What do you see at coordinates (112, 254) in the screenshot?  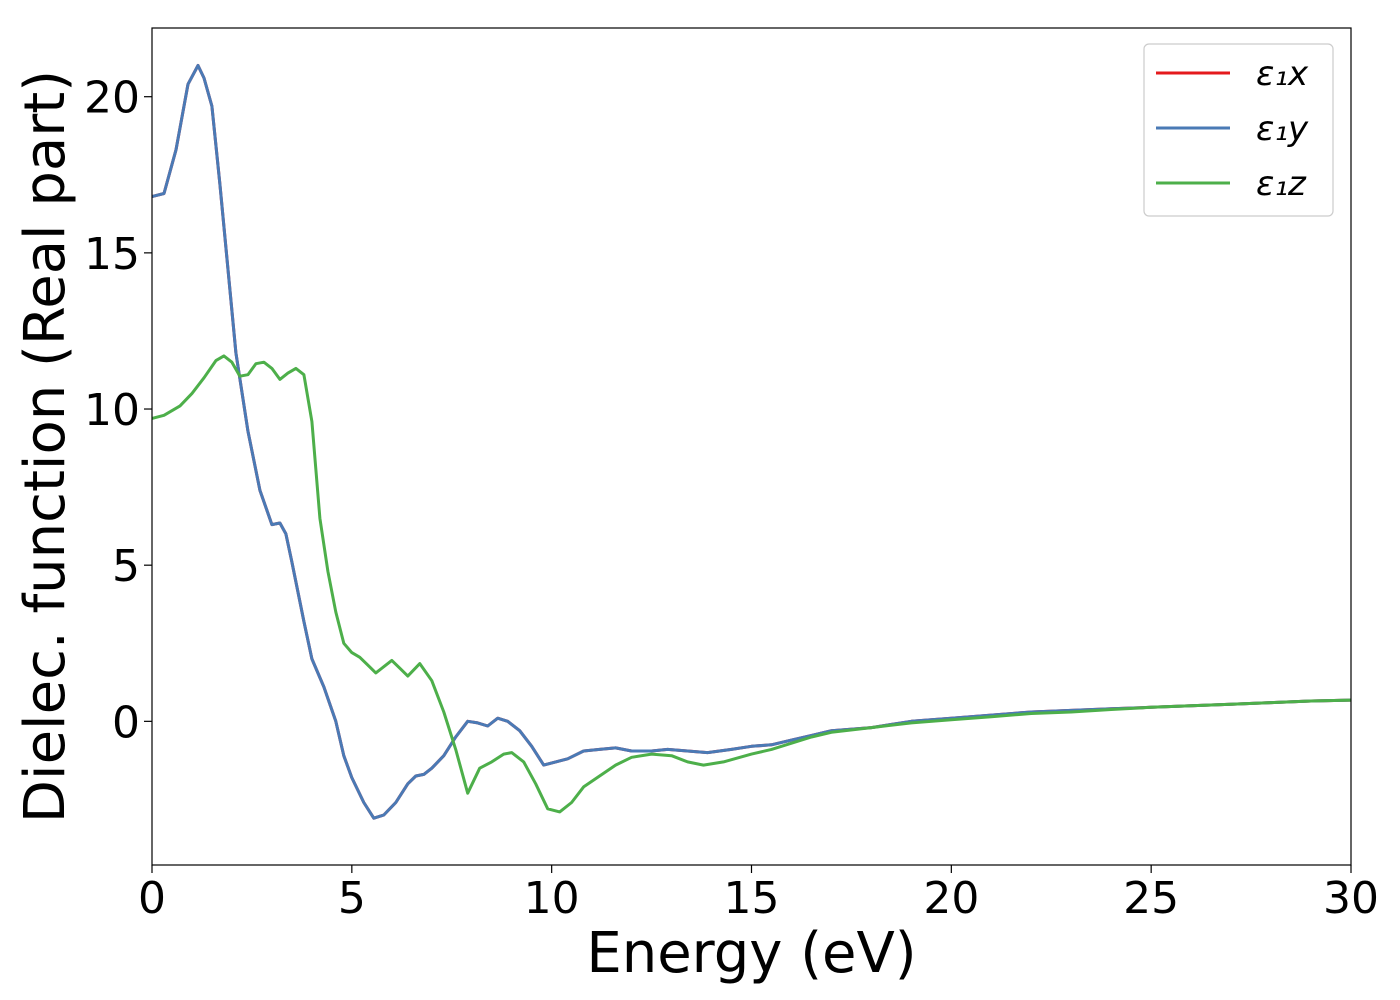 I see `y-tick-label: 15` at bounding box center [112, 254].